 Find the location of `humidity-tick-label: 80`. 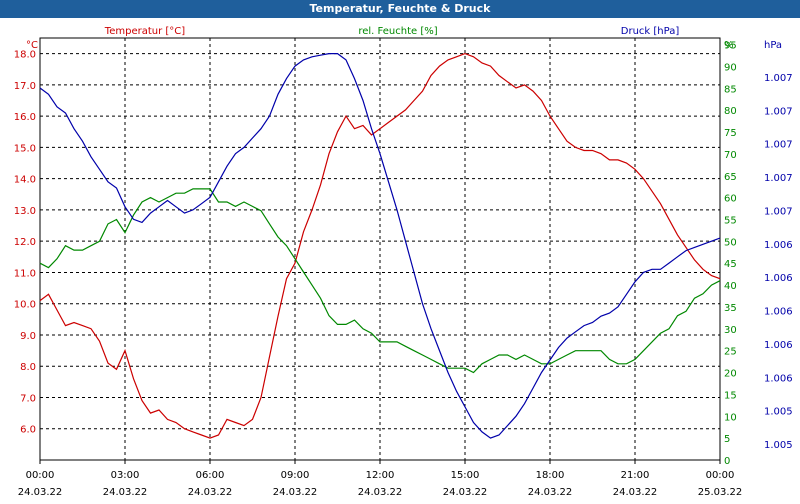

humidity-tick-label: 80 is located at coordinates (730, 111).